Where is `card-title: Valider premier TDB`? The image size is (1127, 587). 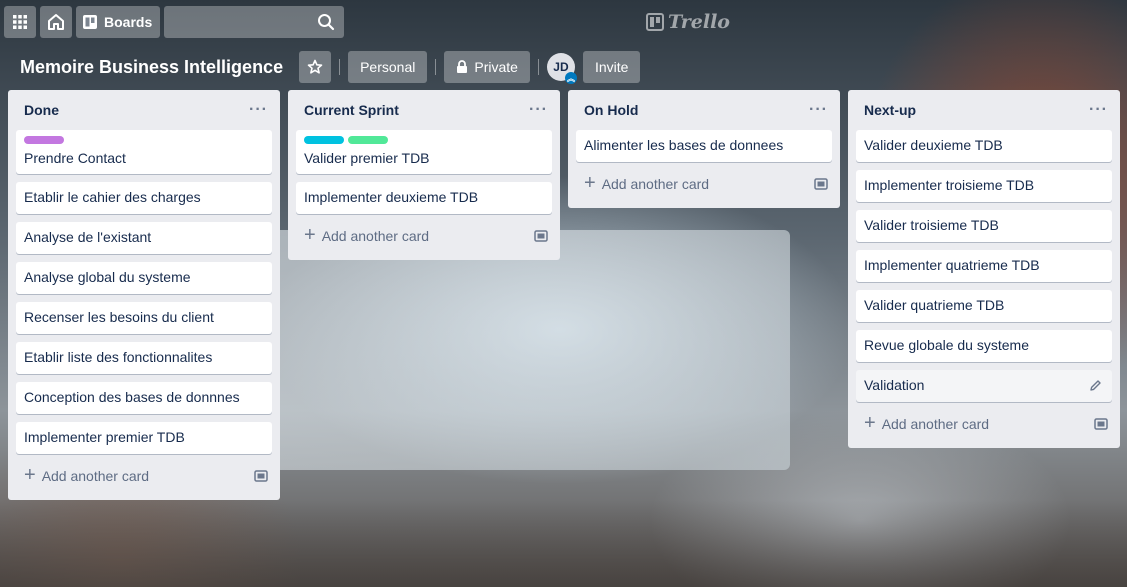 card-title: Valider premier TDB is located at coordinates (367, 158).